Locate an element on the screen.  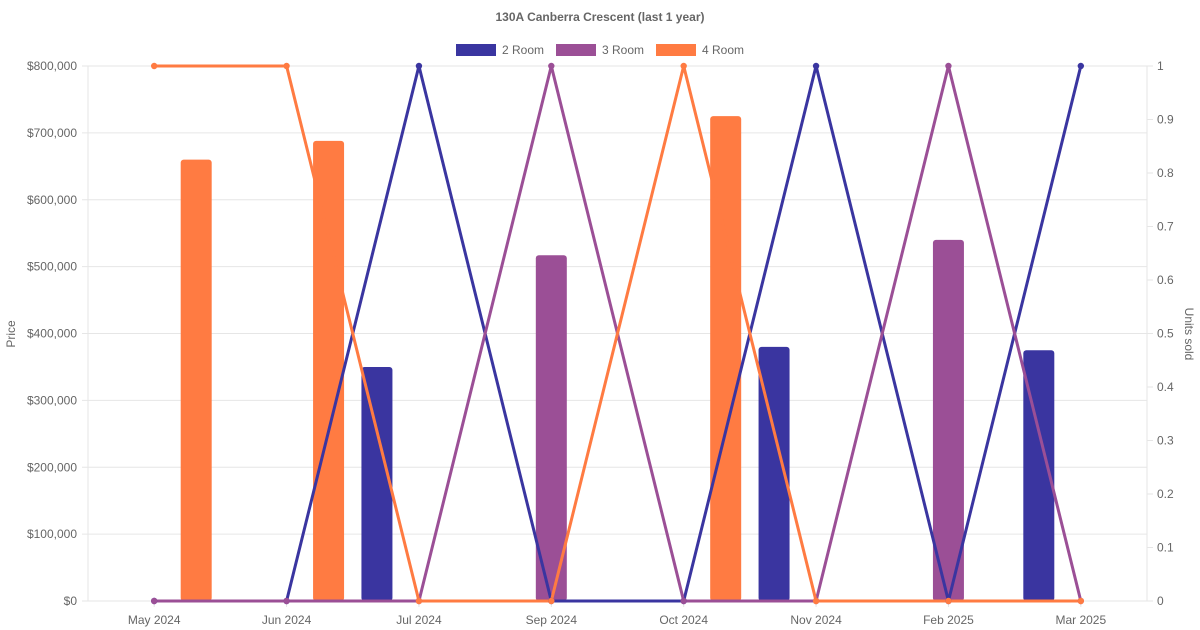
chart-title: 130A Canberra Crescent (last 1 year) is located at coordinates (600, 17).